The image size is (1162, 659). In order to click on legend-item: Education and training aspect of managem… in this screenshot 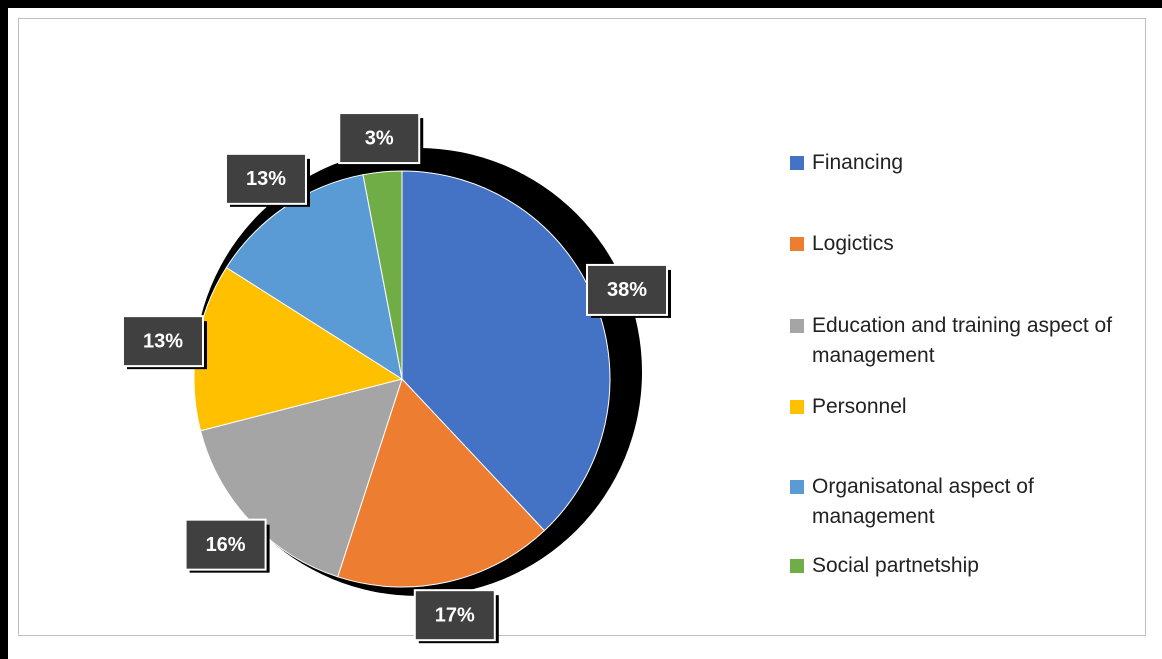, I will do `click(960, 341)`.